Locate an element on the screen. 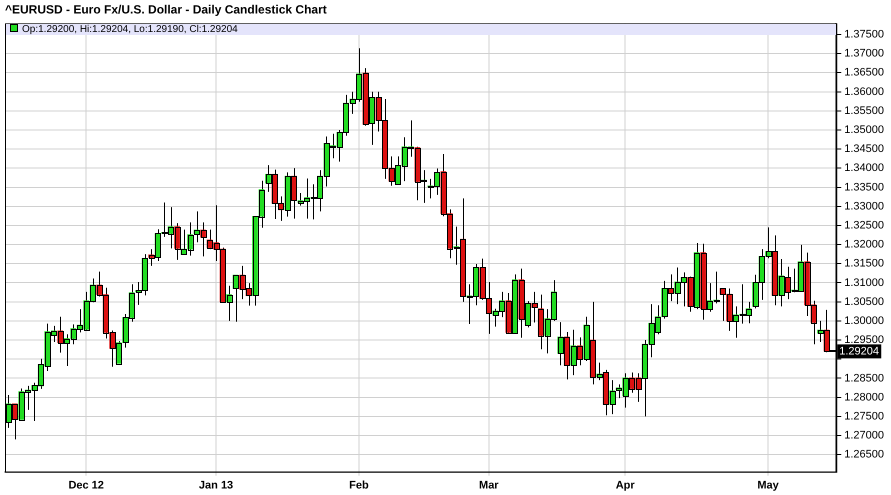 The image size is (891, 495). x-tick-label: Feb is located at coordinates (359, 485).